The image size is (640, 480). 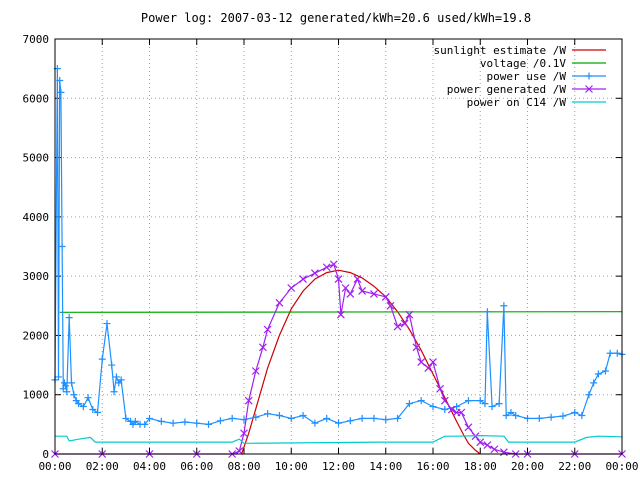 What do you see at coordinates (432, 466) in the screenshot?
I see `x-tick-label: 16:00` at bounding box center [432, 466].